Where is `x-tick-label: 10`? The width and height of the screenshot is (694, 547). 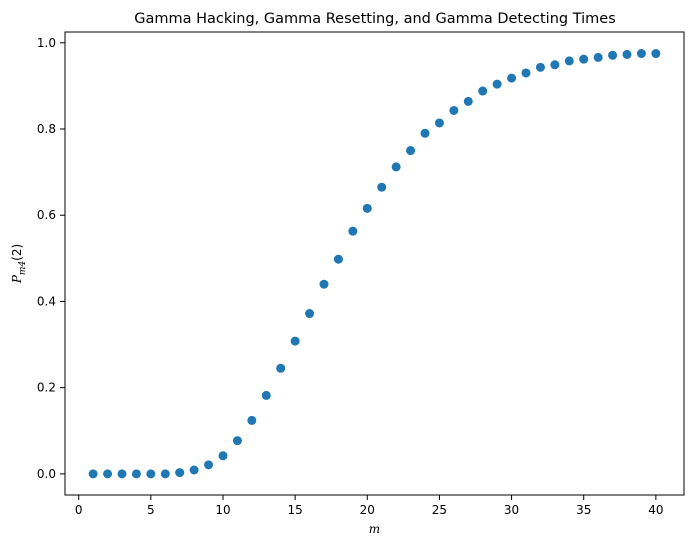
x-tick-label: 10 is located at coordinates (222, 510).